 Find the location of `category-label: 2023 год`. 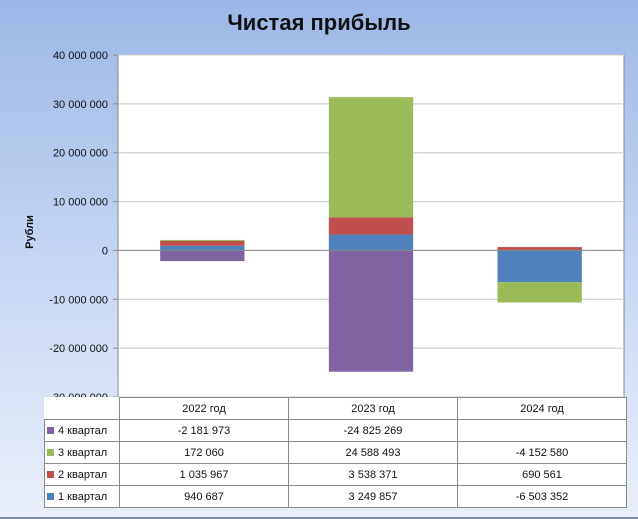

category-label: 2023 год is located at coordinates (373, 408).